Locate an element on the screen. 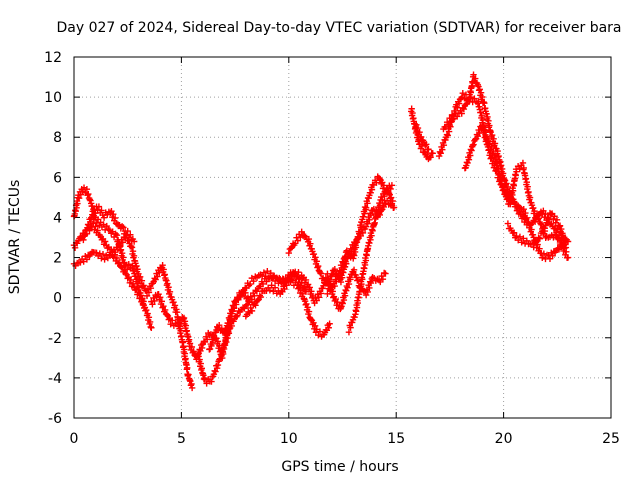  y-tick-label: -6 is located at coordinates (55, 419).